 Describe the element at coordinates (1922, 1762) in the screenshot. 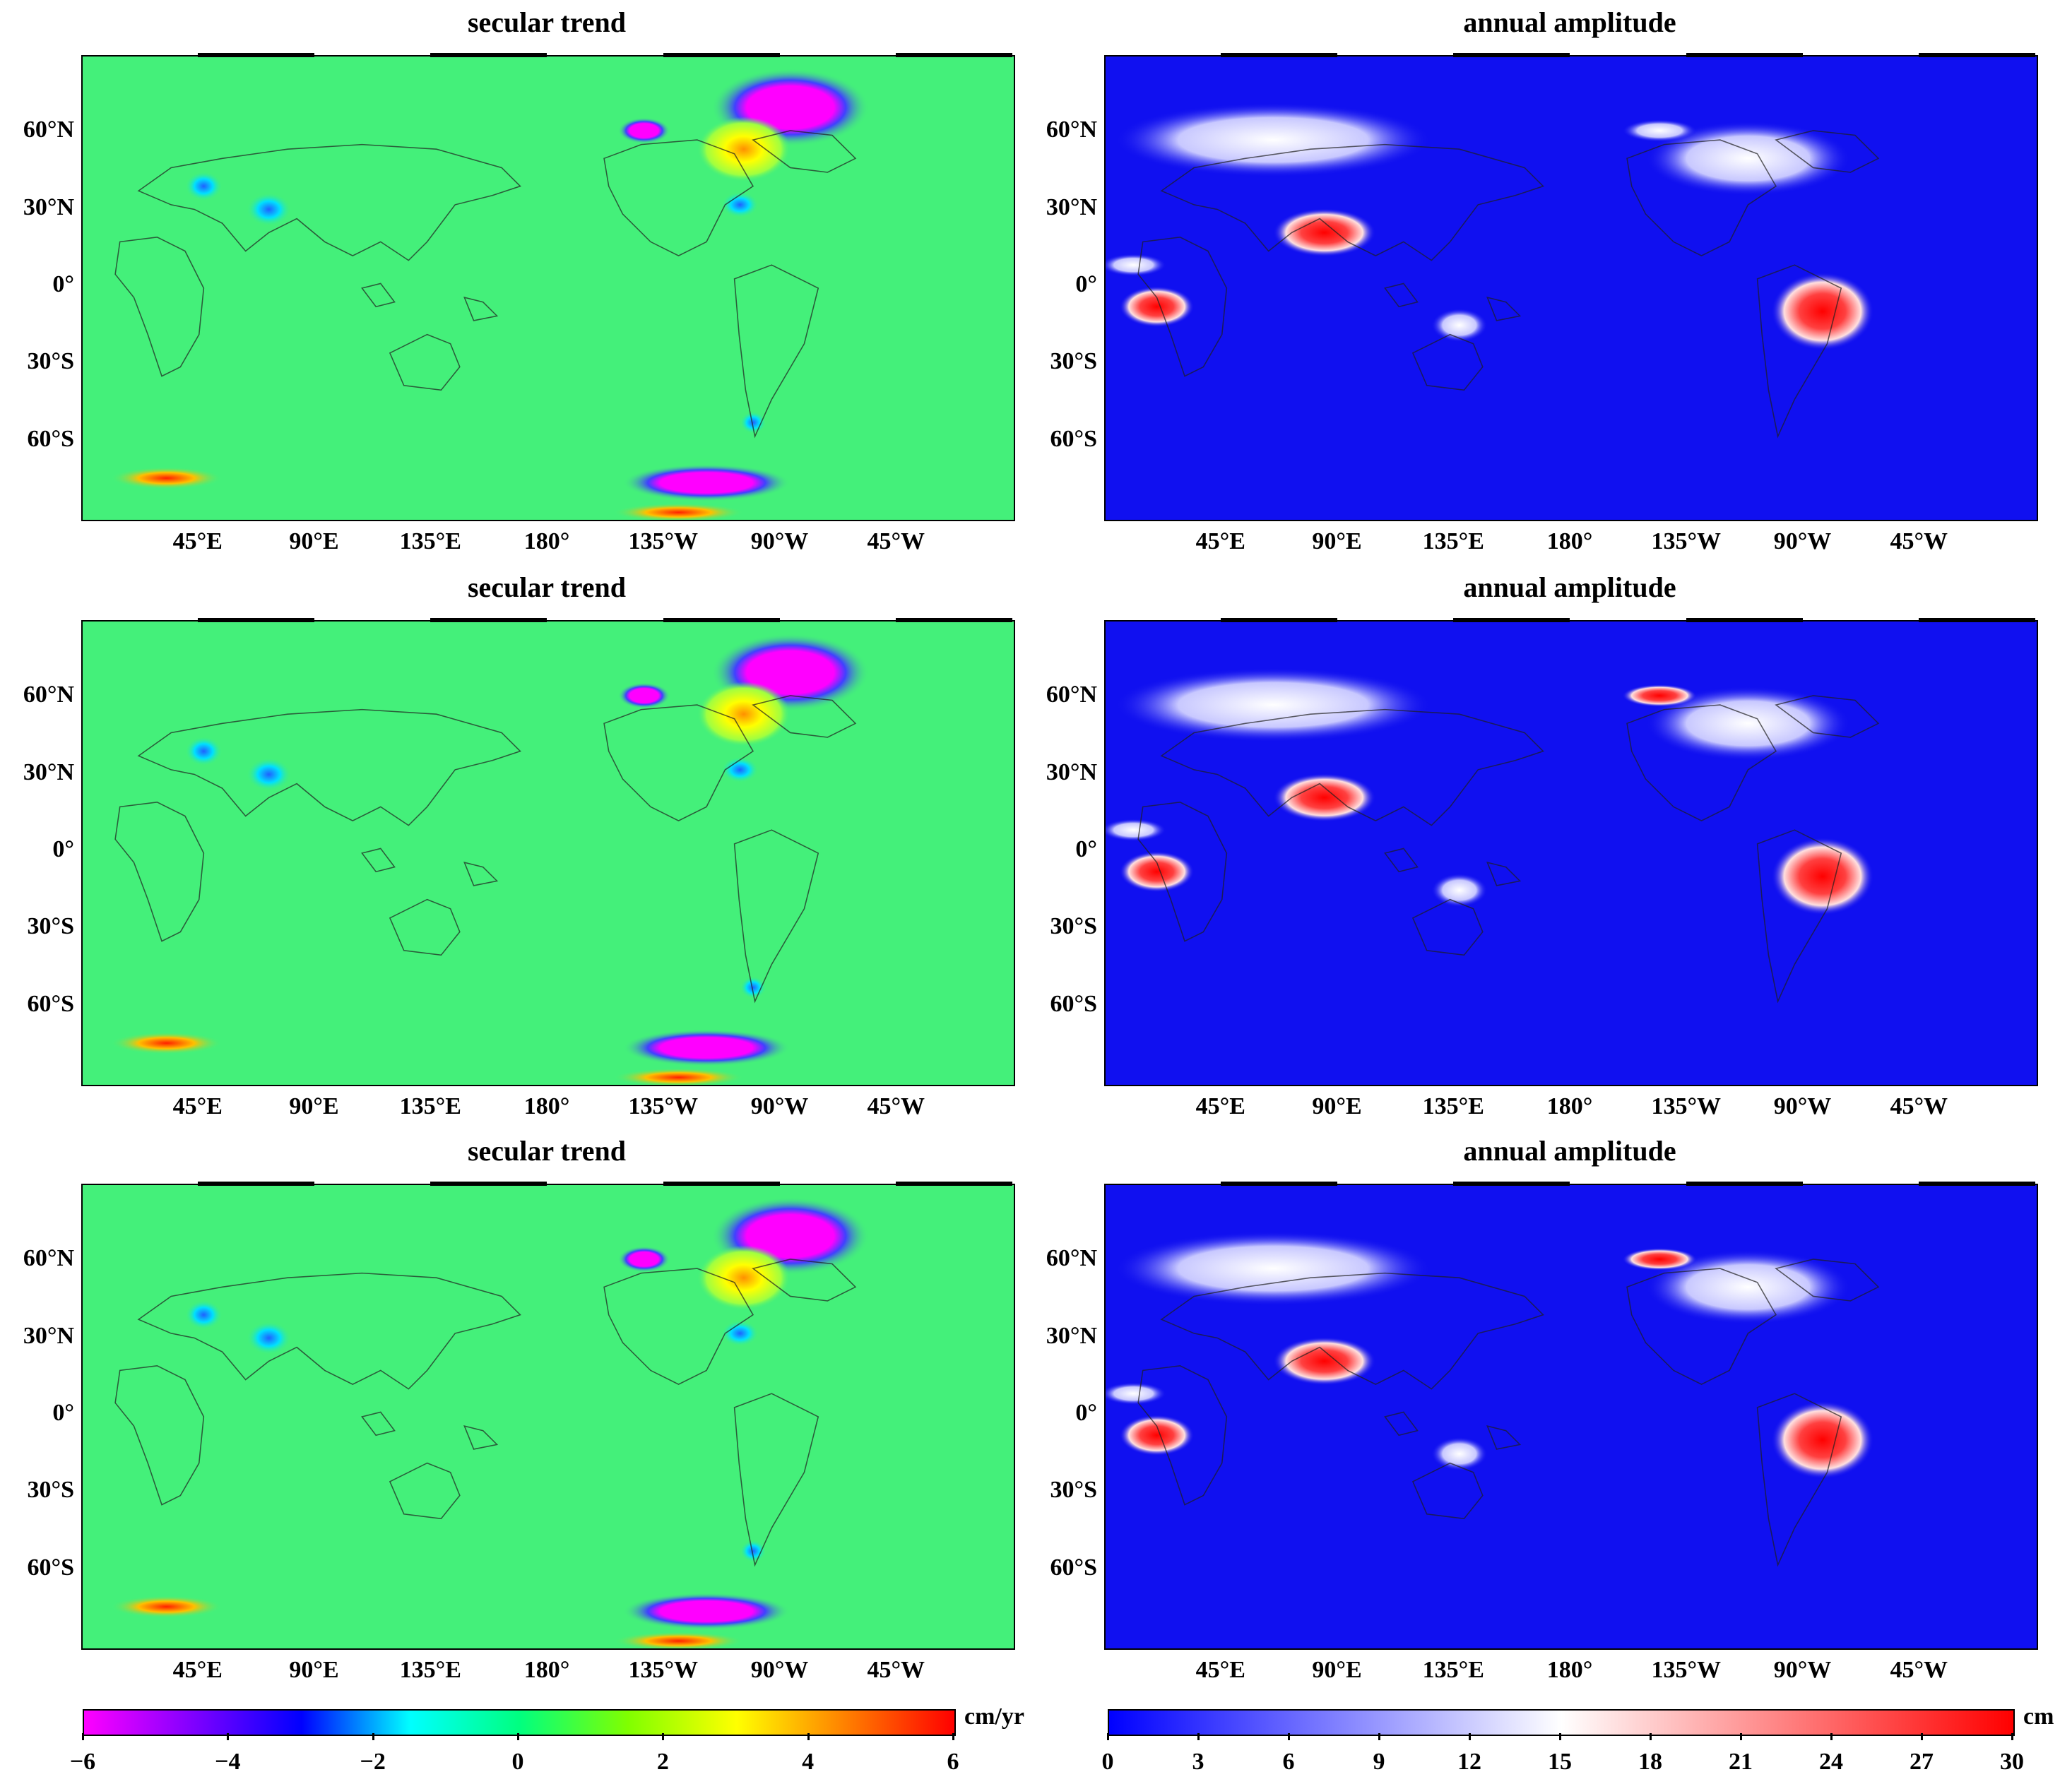

I see `colorbar-tick-label: 27` at that location.